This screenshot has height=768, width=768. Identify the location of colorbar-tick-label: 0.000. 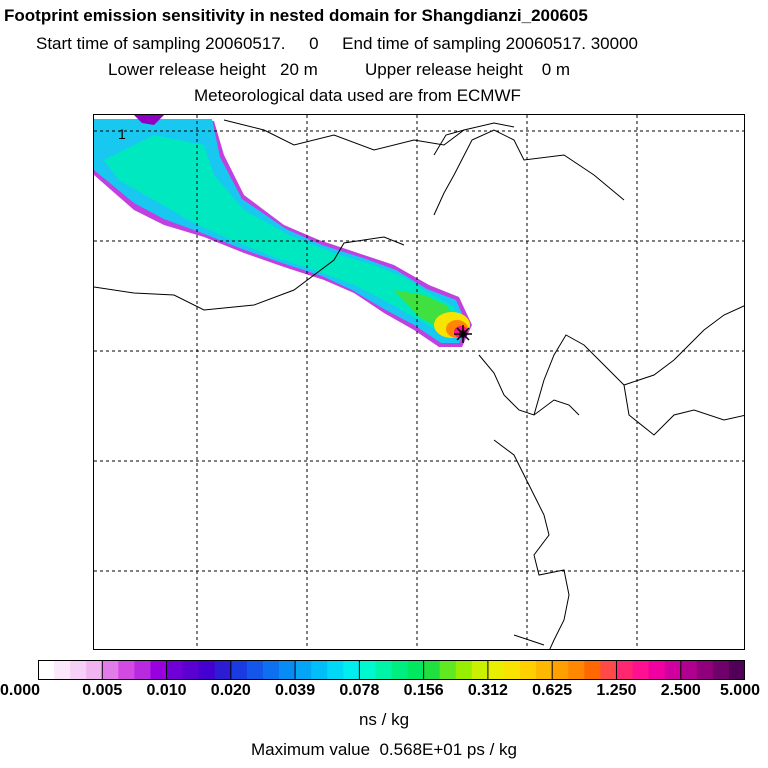
(20, 690).